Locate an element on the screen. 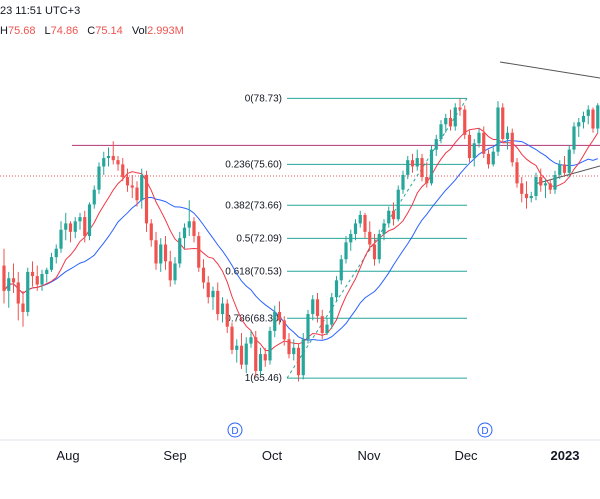 The height and width of the screenshot is (499, 600). header-ohlc: H75.68 L74.86 C75.14 Vol2.993M is located at coordinates (95, 31).